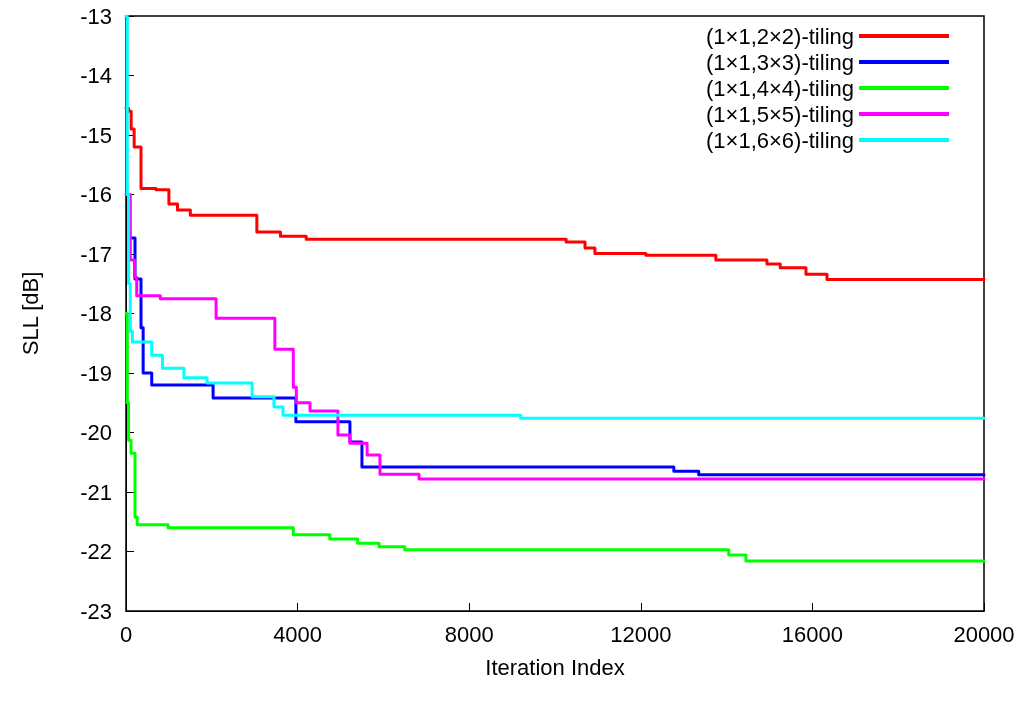  I want to click on x-tick-label: 12000, so click(641, 634).